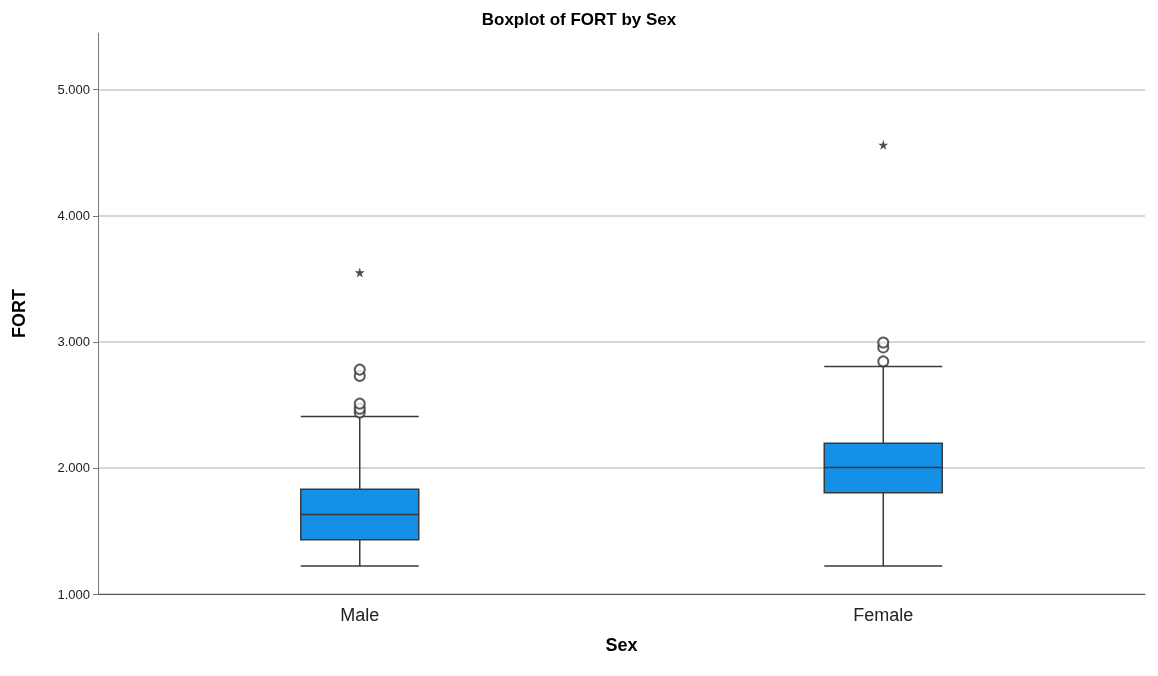  I want to click on y-tick-label: 5.000, so click(73, 90).